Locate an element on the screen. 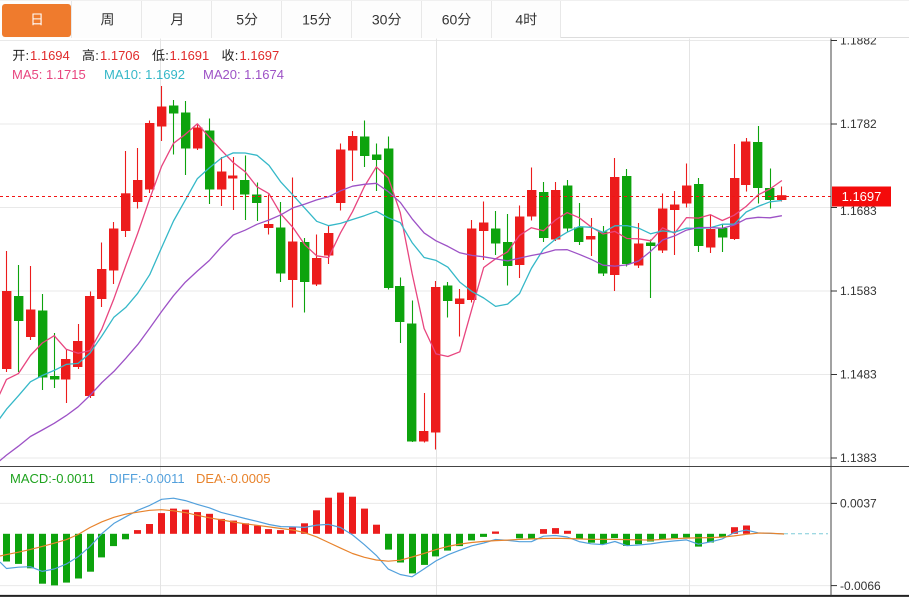 This screenshot has height=598, width=909. svg-text: 1.1483 is located at coordinates (858, 375).